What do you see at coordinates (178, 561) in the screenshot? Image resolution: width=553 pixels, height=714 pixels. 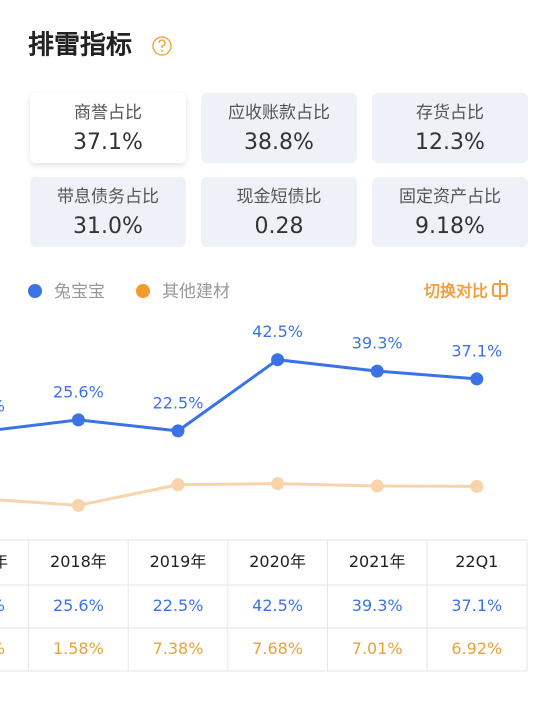 I see `table-header: 2019年` at bounding box center [178, 561].